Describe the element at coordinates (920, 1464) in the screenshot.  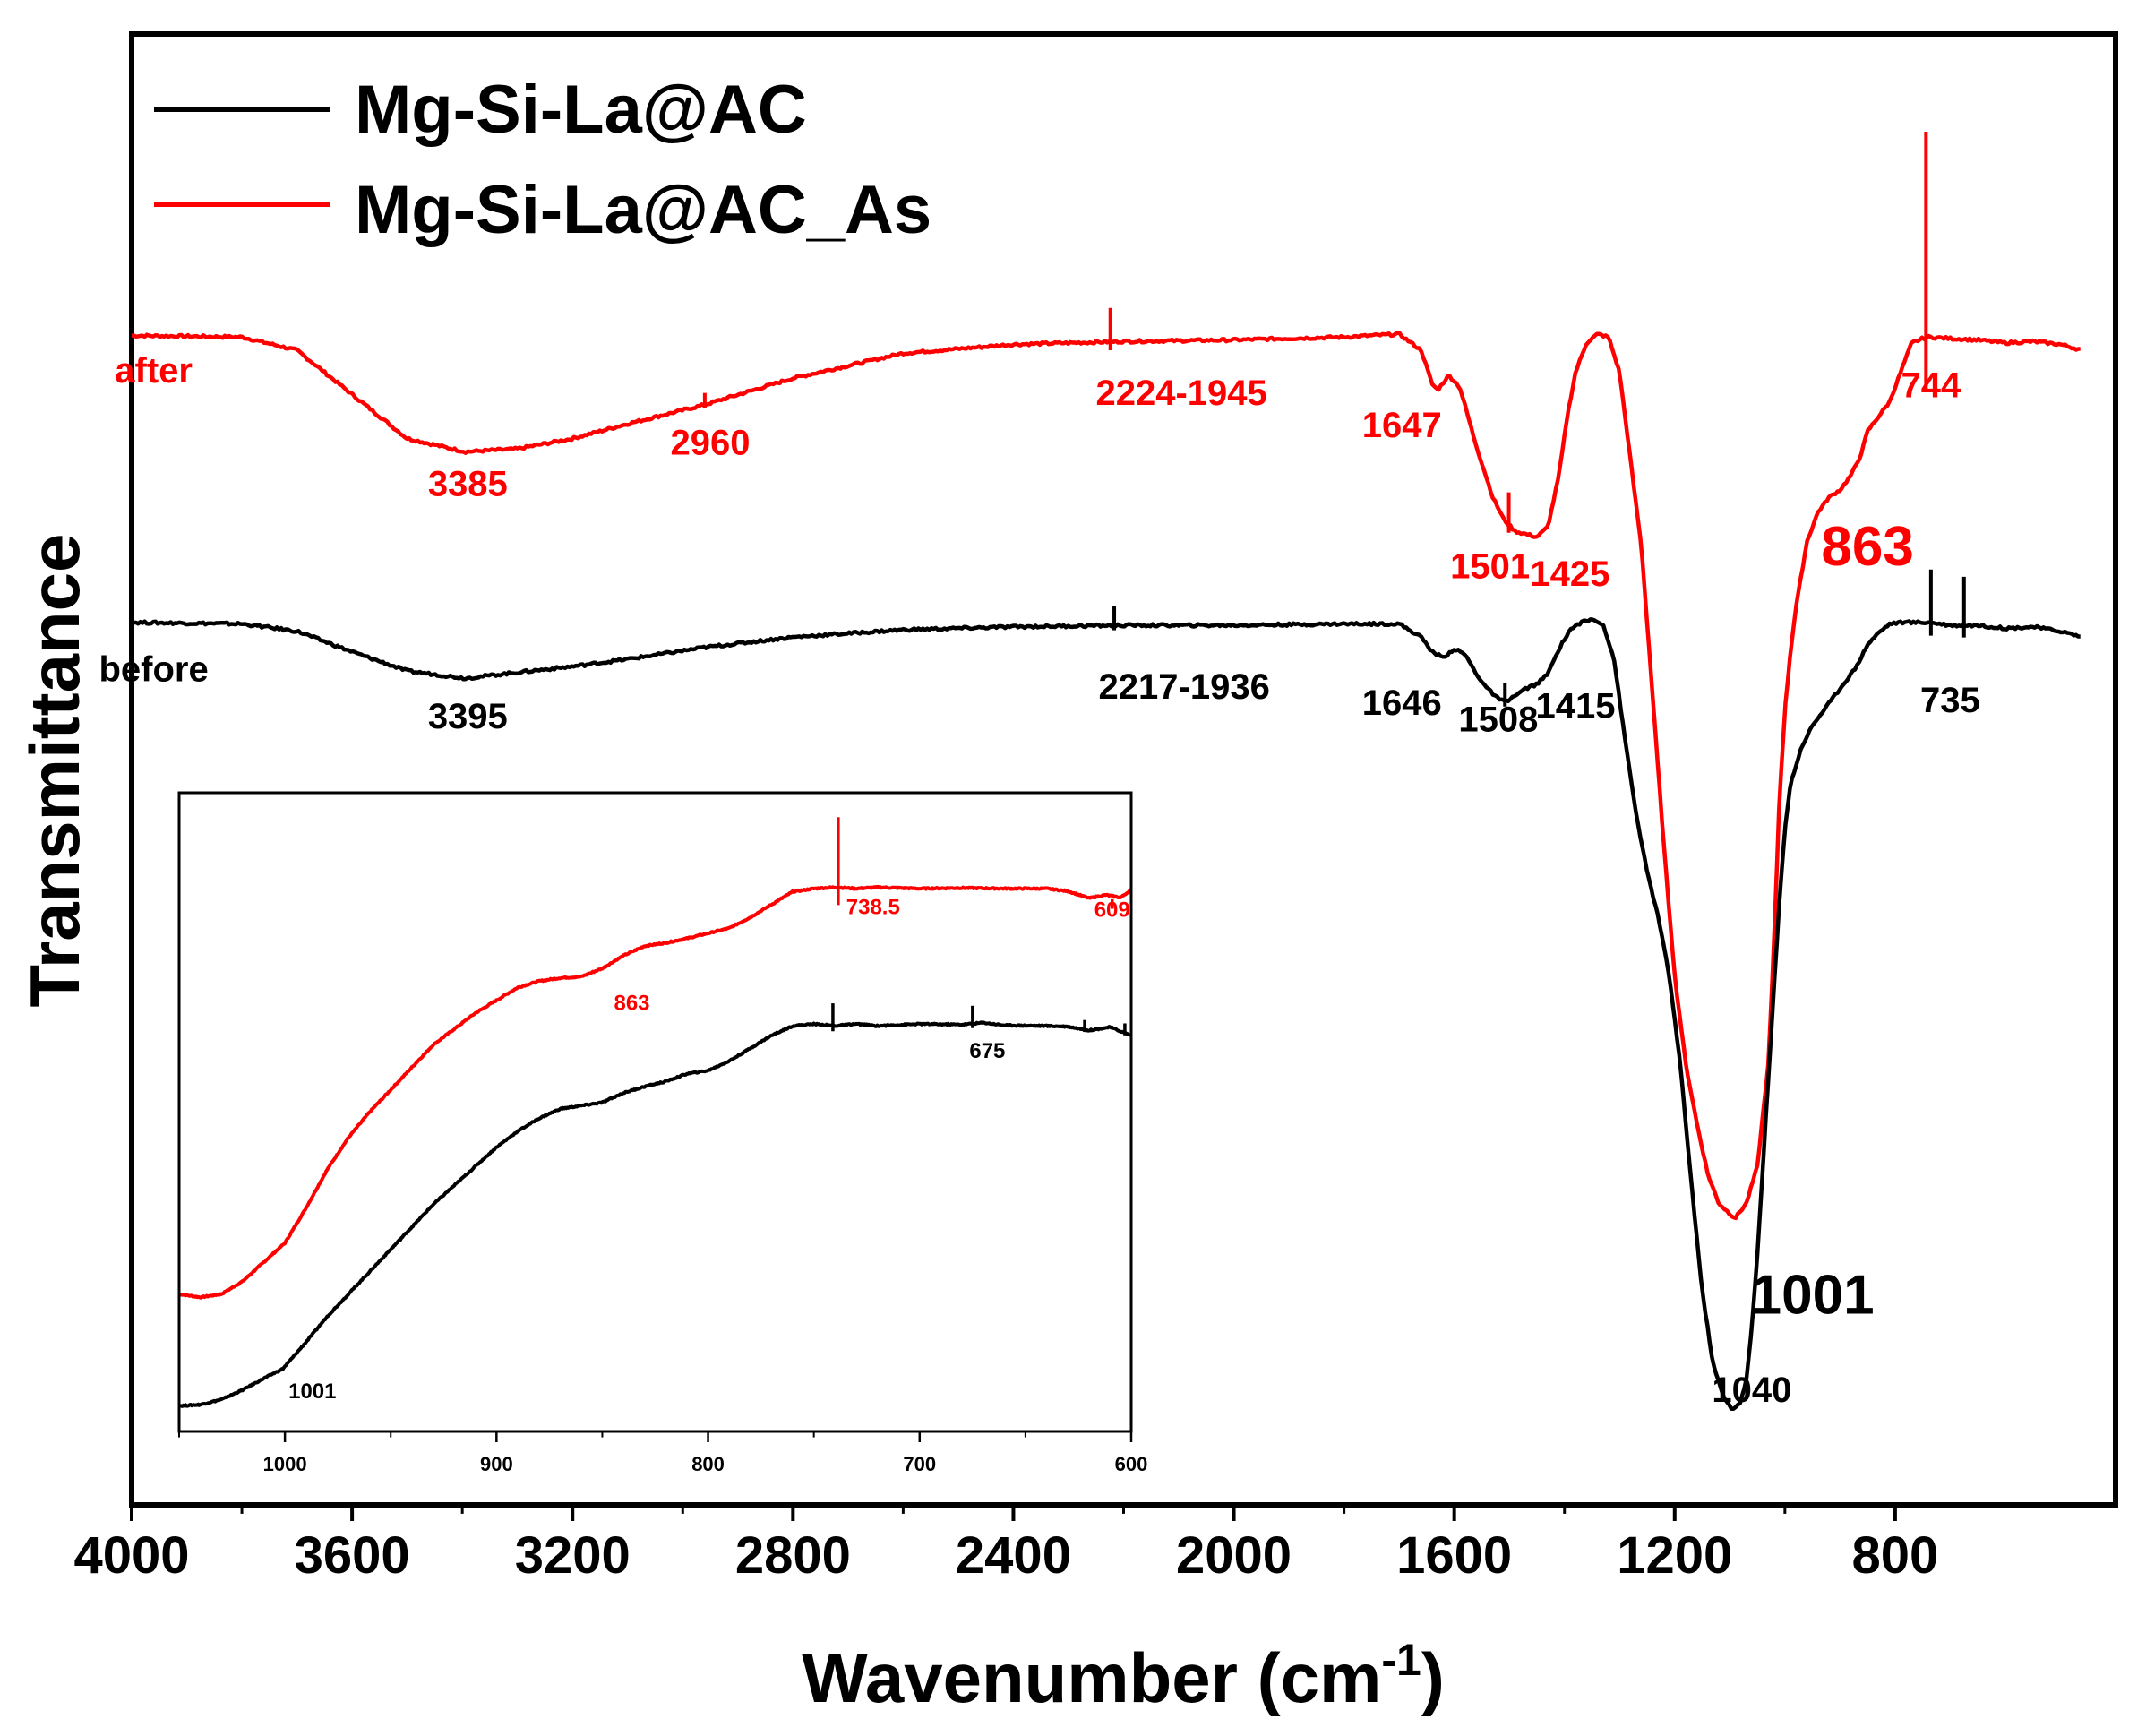
I see `inset-x-tick-label-700: 700` at that location.